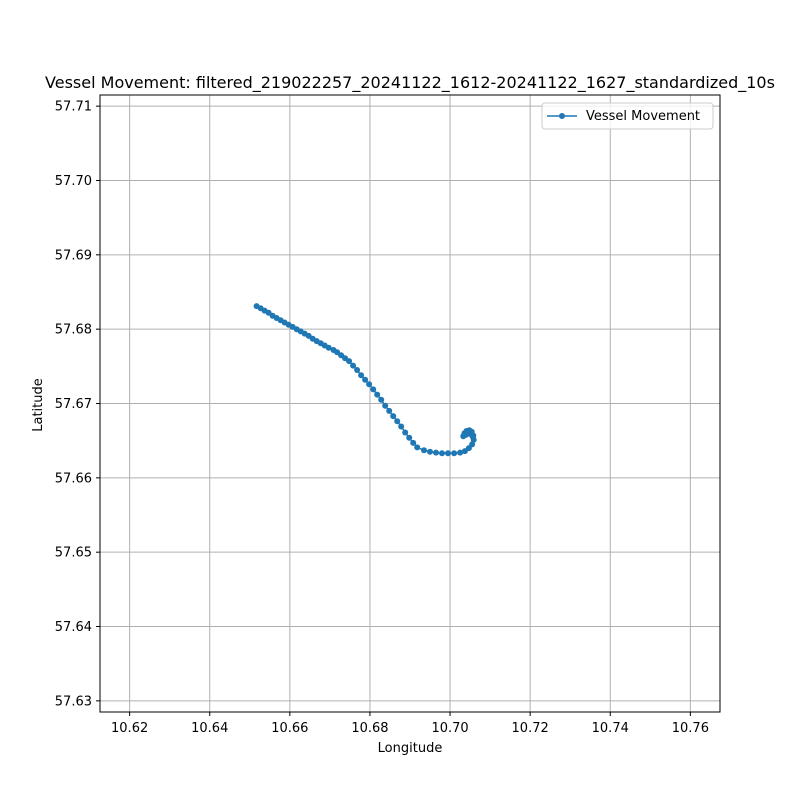  I want to click on y-tick-label: 57.64, so click(73, 627).